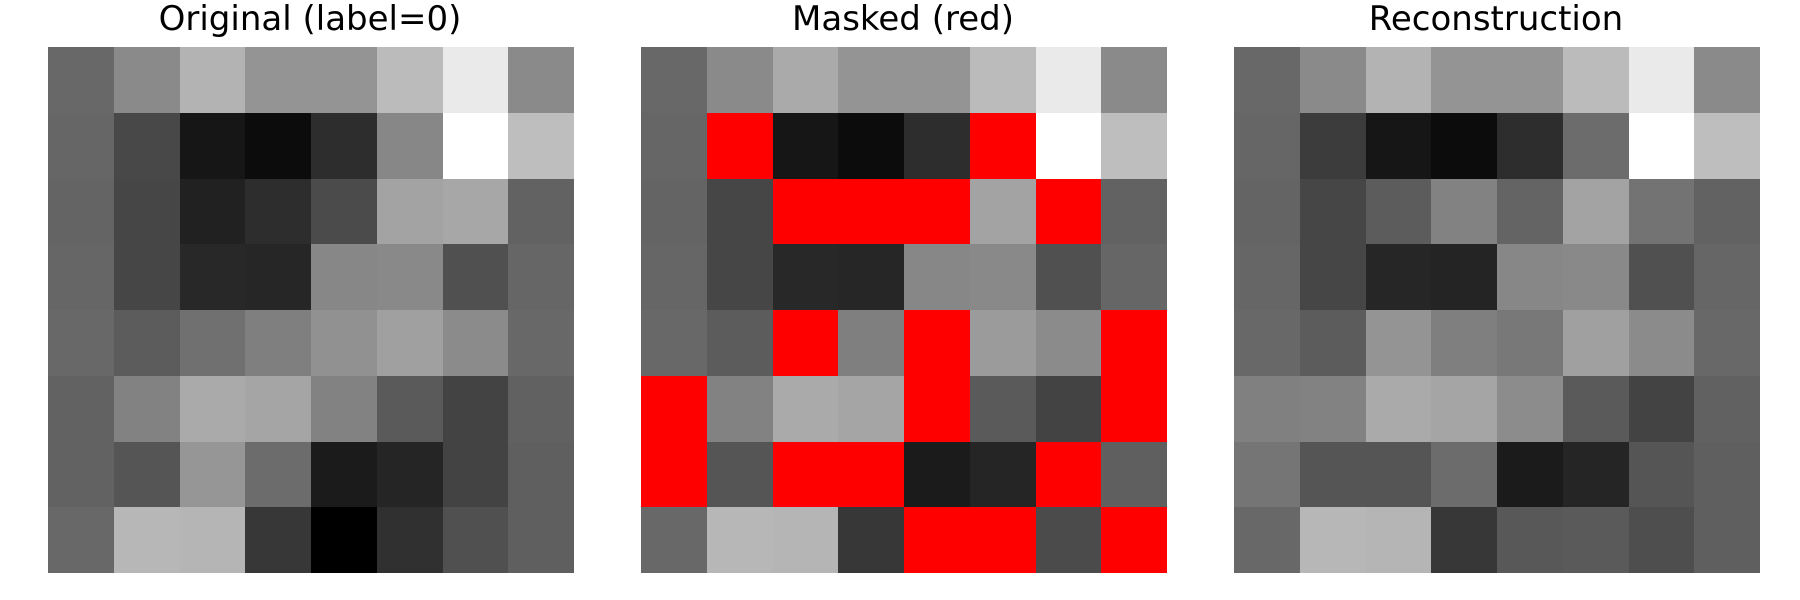 Image resolution: width=1800 pixels, height=600 pixels. What do you see at coordinates (937, 343) in the screenshot?
I see `masked-cell-r4-c4` at bounding box center [937, 343].